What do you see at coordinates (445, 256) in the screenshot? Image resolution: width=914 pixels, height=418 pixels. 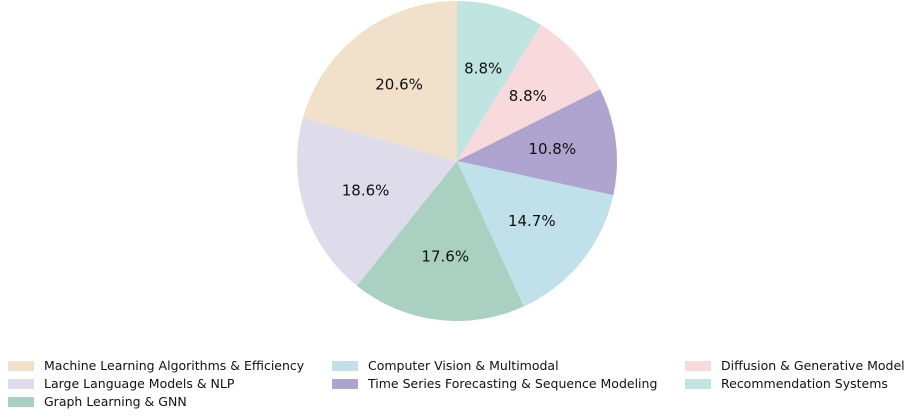 I see `pie-slice-label-4: 17.6%` at bounding box center [445, 256].